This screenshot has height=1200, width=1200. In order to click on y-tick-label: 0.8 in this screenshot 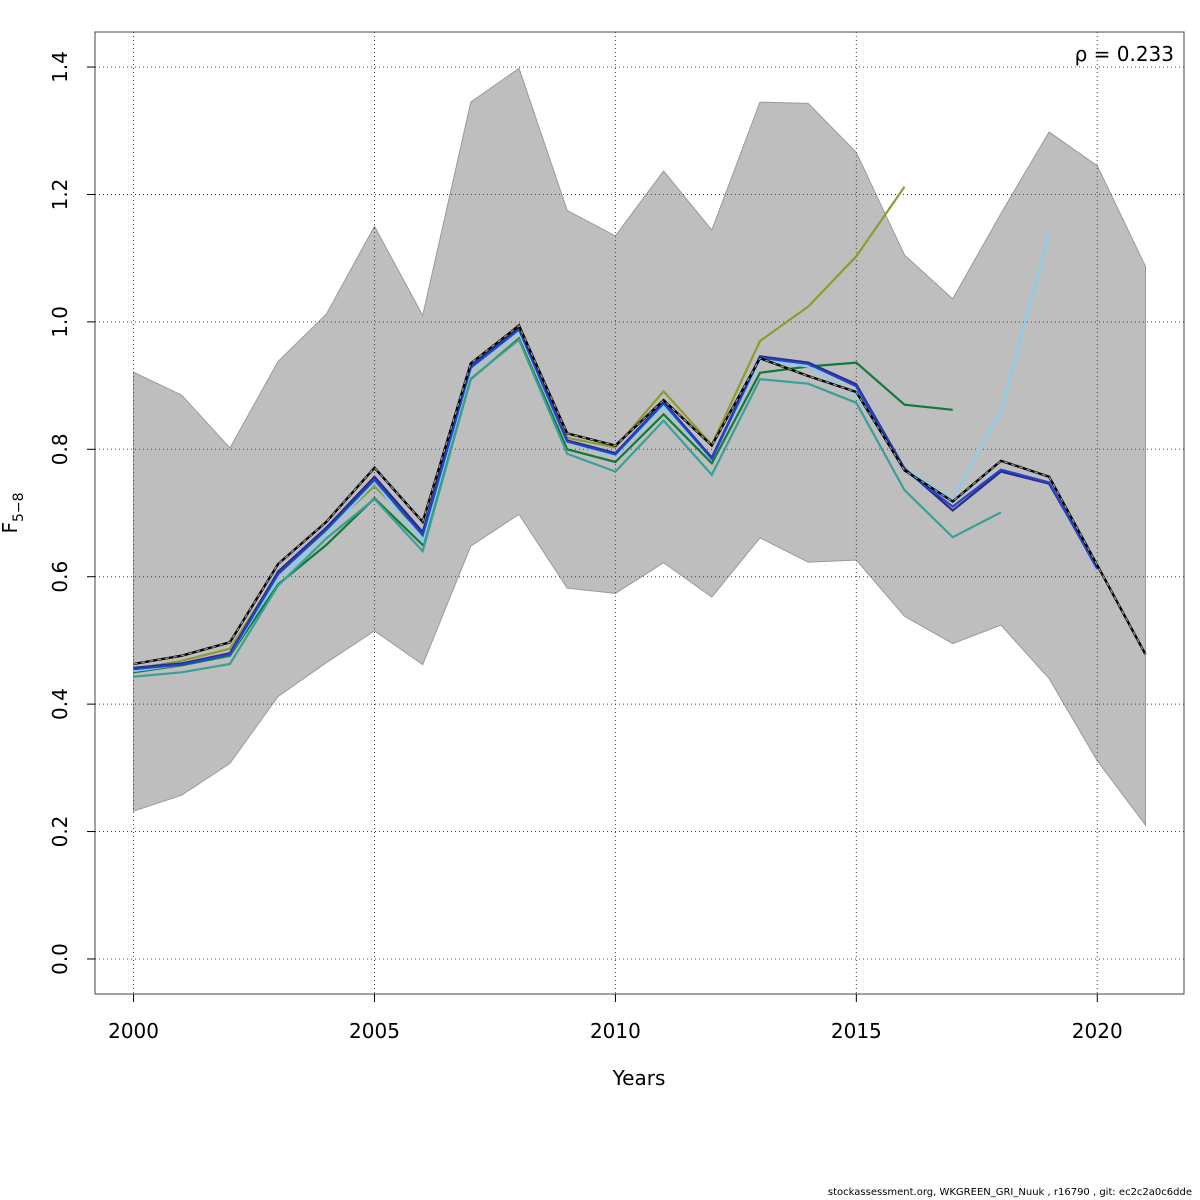, I will do `click(60, 449)`.